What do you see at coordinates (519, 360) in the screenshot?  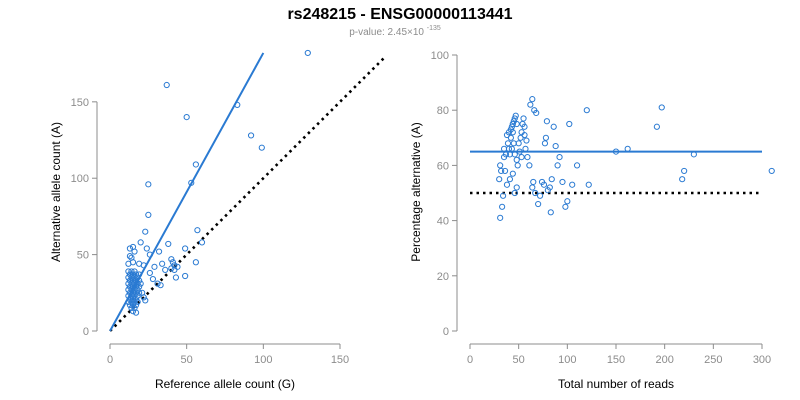 I see `x-tick-label: 50` at bounding box center [519, 360].